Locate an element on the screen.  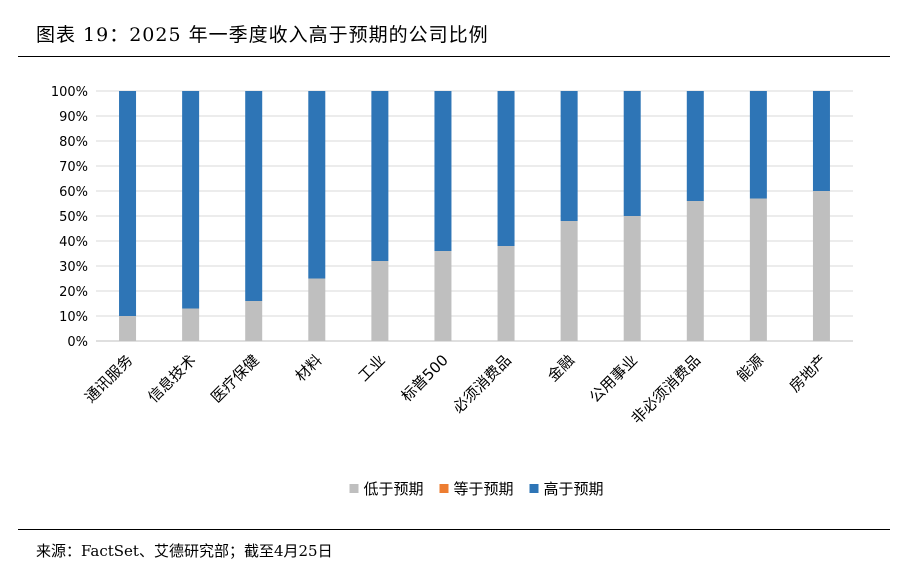
y-tick-label: 100% is located at coordinates (69, 92).